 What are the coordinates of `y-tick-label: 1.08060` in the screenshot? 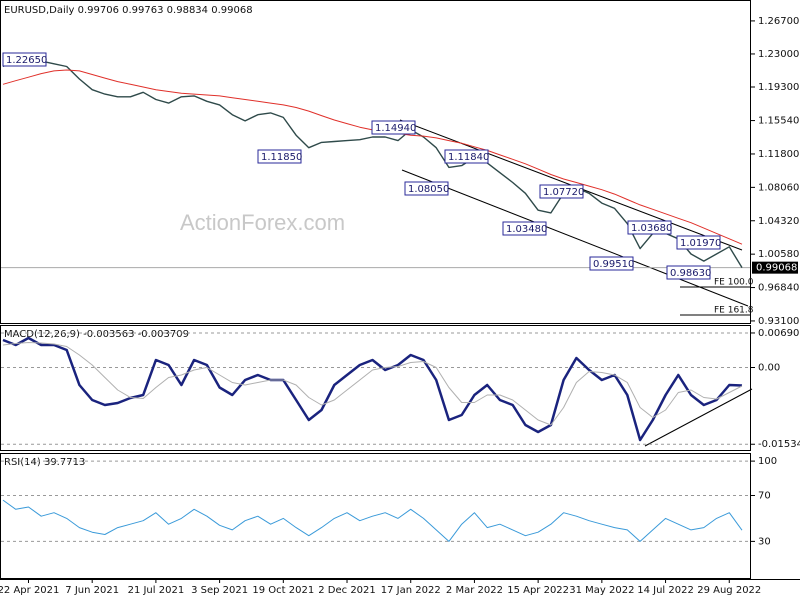 It's located at (778, 187).